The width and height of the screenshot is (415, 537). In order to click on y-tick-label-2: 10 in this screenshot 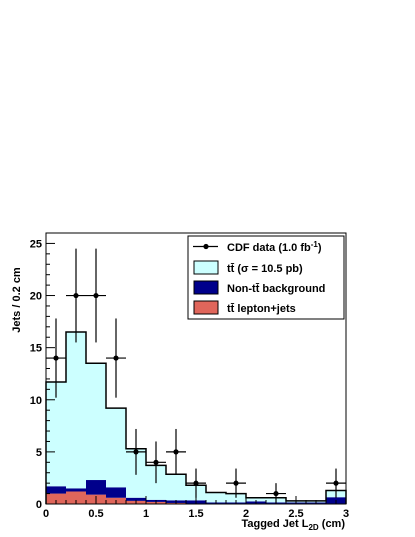, I will do `click(36, 401)`.